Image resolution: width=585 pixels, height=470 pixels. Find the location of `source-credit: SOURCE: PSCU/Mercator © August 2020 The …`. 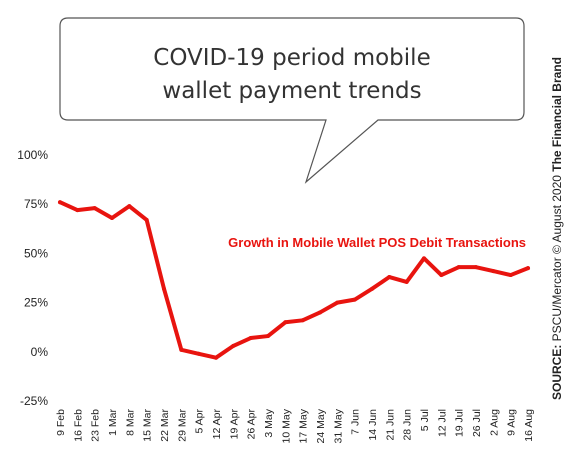

source-credit: SOURCE: PSCU/Mercator © August 2020 The … is located at coordinates (557, 228).